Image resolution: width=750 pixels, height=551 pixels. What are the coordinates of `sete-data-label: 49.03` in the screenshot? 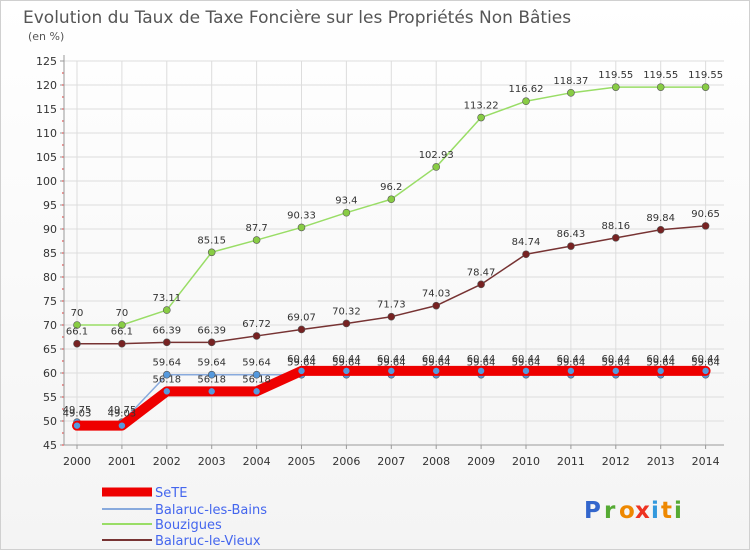 It's located at (77, 414).